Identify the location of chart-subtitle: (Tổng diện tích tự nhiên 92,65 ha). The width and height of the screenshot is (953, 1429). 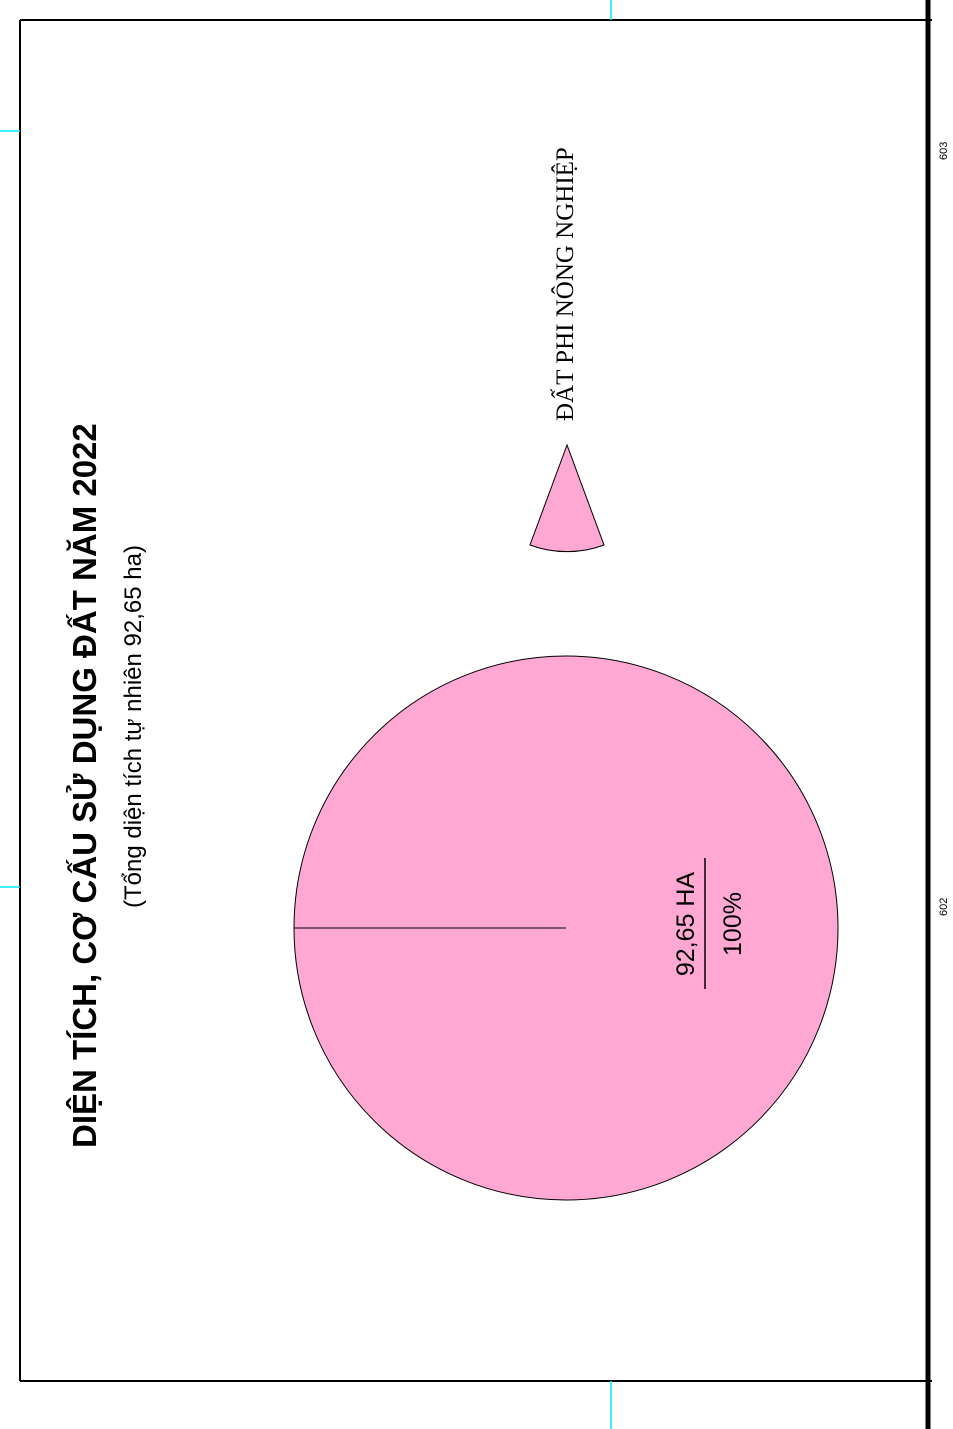
(133, 726).